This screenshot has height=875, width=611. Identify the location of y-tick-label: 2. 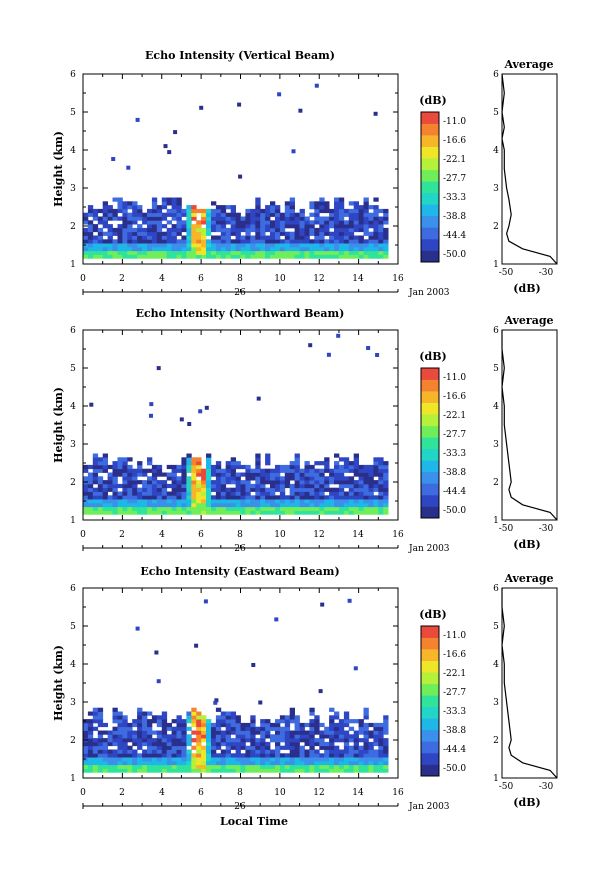
(73, 227).